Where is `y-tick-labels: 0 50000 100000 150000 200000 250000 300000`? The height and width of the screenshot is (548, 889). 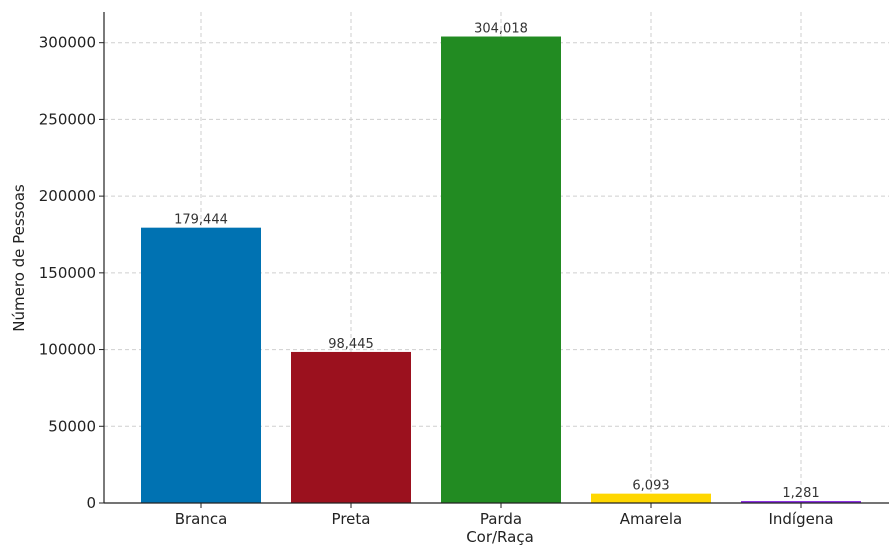 y-tick-labels: 0 50000 100000 150000 200000 250000 300000 is located at coordinates (71, 273).